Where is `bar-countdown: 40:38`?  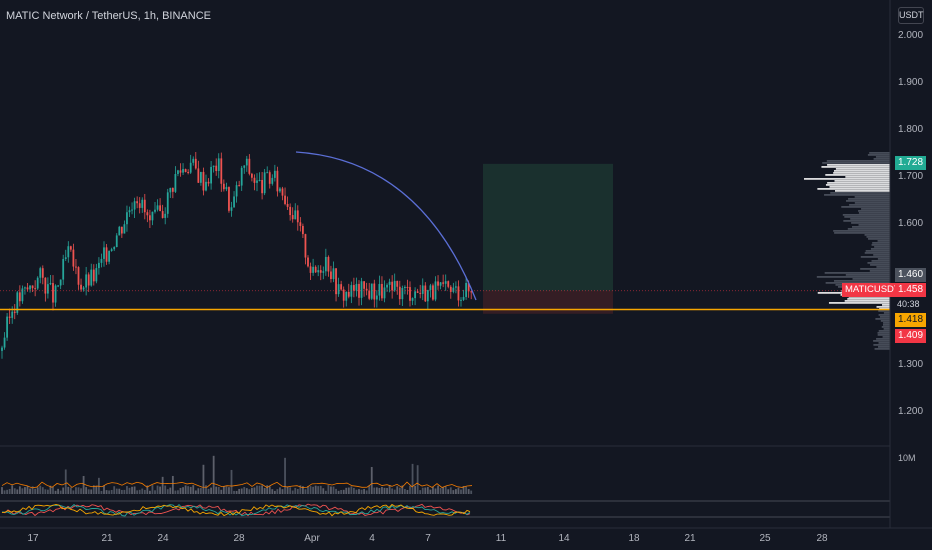 bar-countdown: 40:38 is located at coordinates (908, 304).